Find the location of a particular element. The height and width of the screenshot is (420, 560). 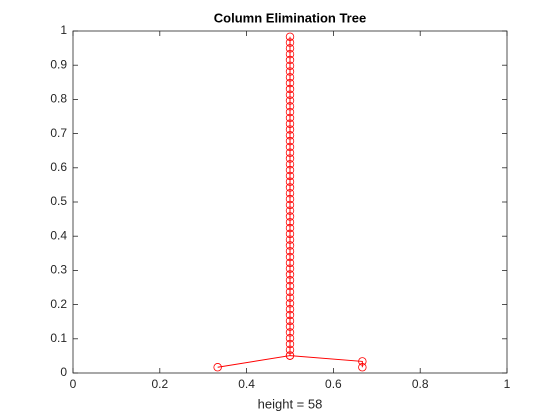

y-tick-label: 0.5 is located at coordinates (58, 201).